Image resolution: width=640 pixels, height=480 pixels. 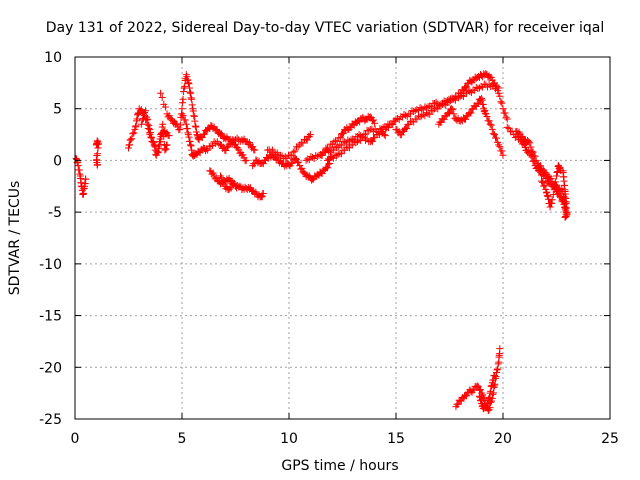 What do you see at coordinates (610, 439) in the screenshot?
I see `x-tick-label: 25` at bounding box center [610, 439].